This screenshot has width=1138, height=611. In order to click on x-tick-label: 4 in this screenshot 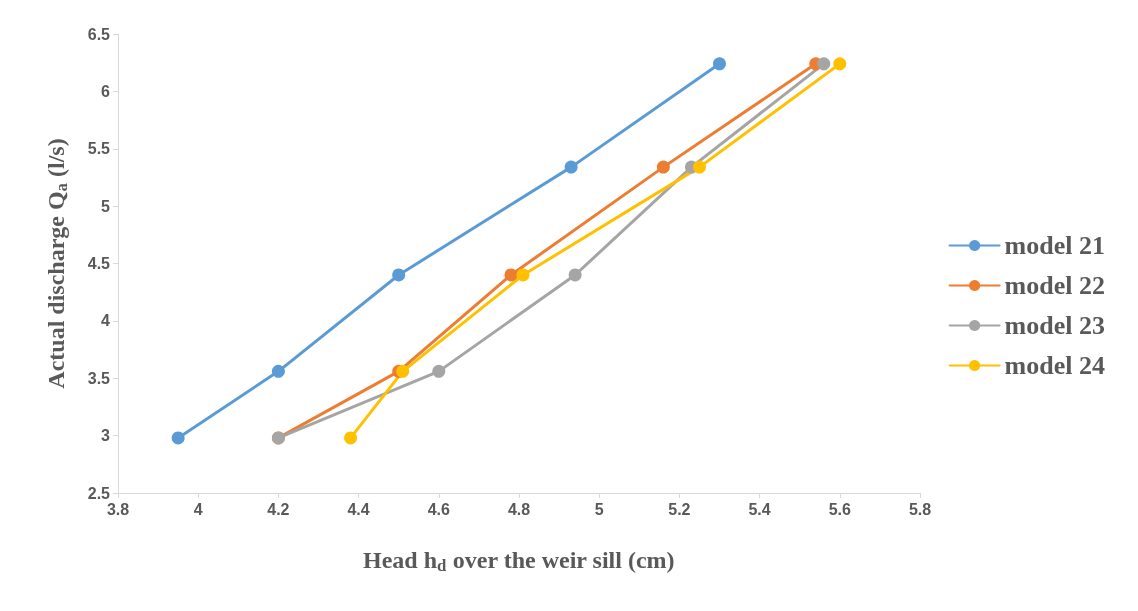, I will do `click(198, 509)`.